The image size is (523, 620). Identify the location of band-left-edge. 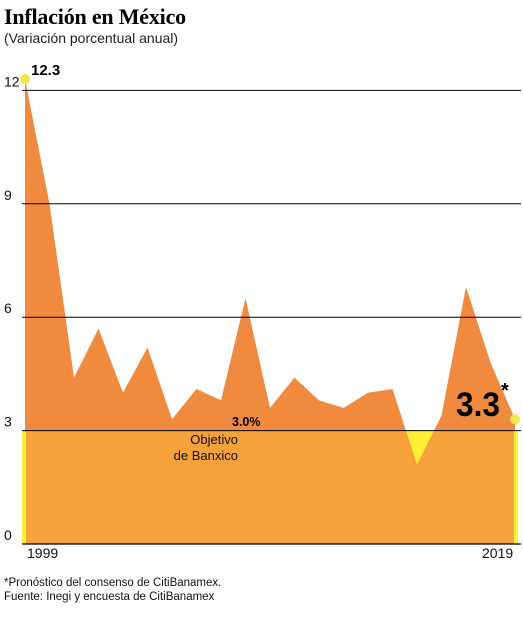
(24, 487).